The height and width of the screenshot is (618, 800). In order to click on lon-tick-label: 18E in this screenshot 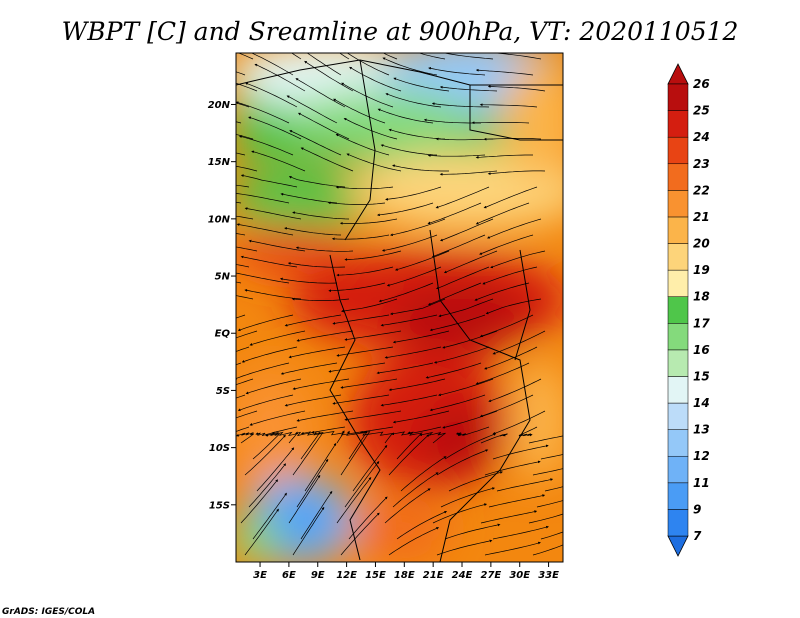, I will do `click(404, 575)`.